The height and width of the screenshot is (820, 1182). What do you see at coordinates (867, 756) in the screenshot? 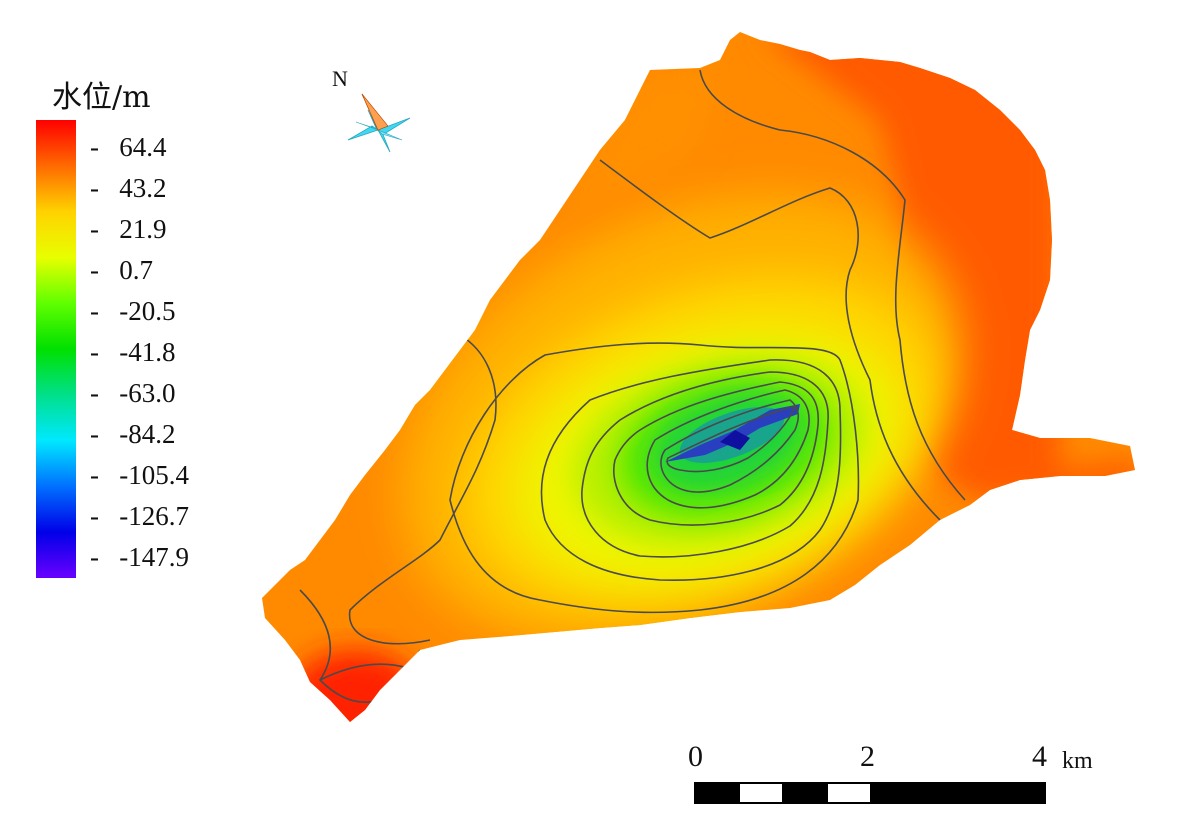
I see `scale-tick-2: 2` at bounding box center [867, 756].